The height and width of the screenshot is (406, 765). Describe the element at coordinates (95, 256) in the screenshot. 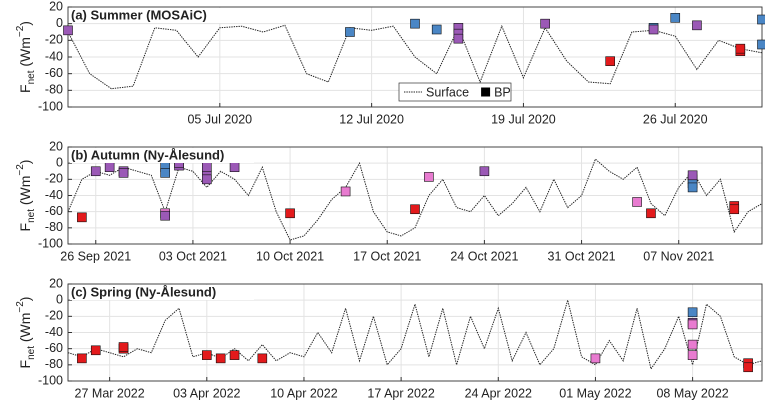

I see `x-tick-label: 26 Sep 2021` at that location.